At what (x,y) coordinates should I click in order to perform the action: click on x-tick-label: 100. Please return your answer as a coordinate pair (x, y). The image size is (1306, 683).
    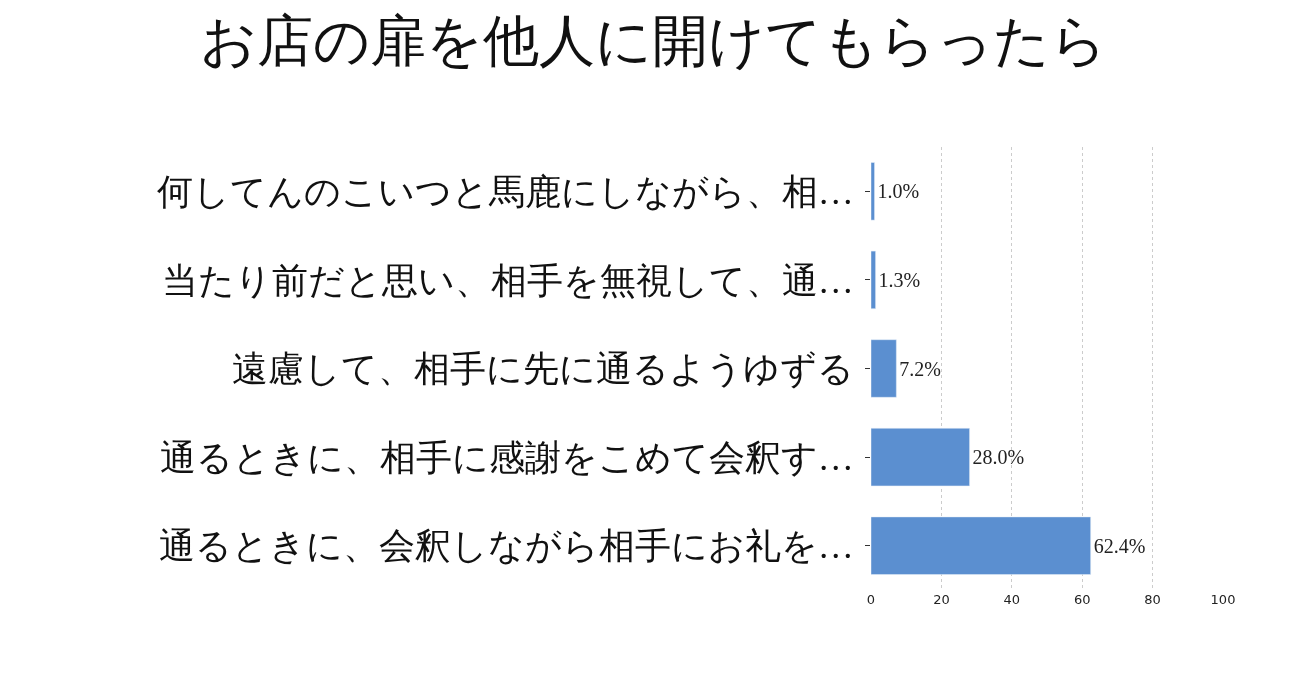
    Looking at the image, I should click on (1223, 599).